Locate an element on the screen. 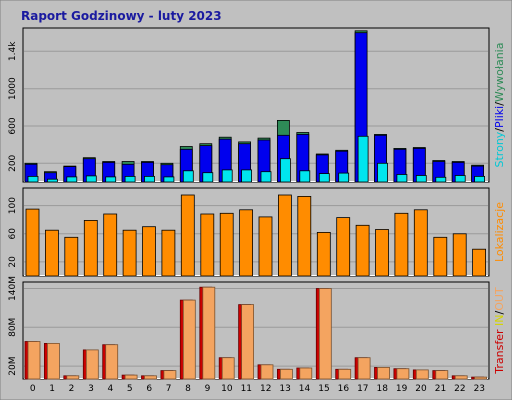  y-tick-label: 140M is located at coordinates (13, 288).